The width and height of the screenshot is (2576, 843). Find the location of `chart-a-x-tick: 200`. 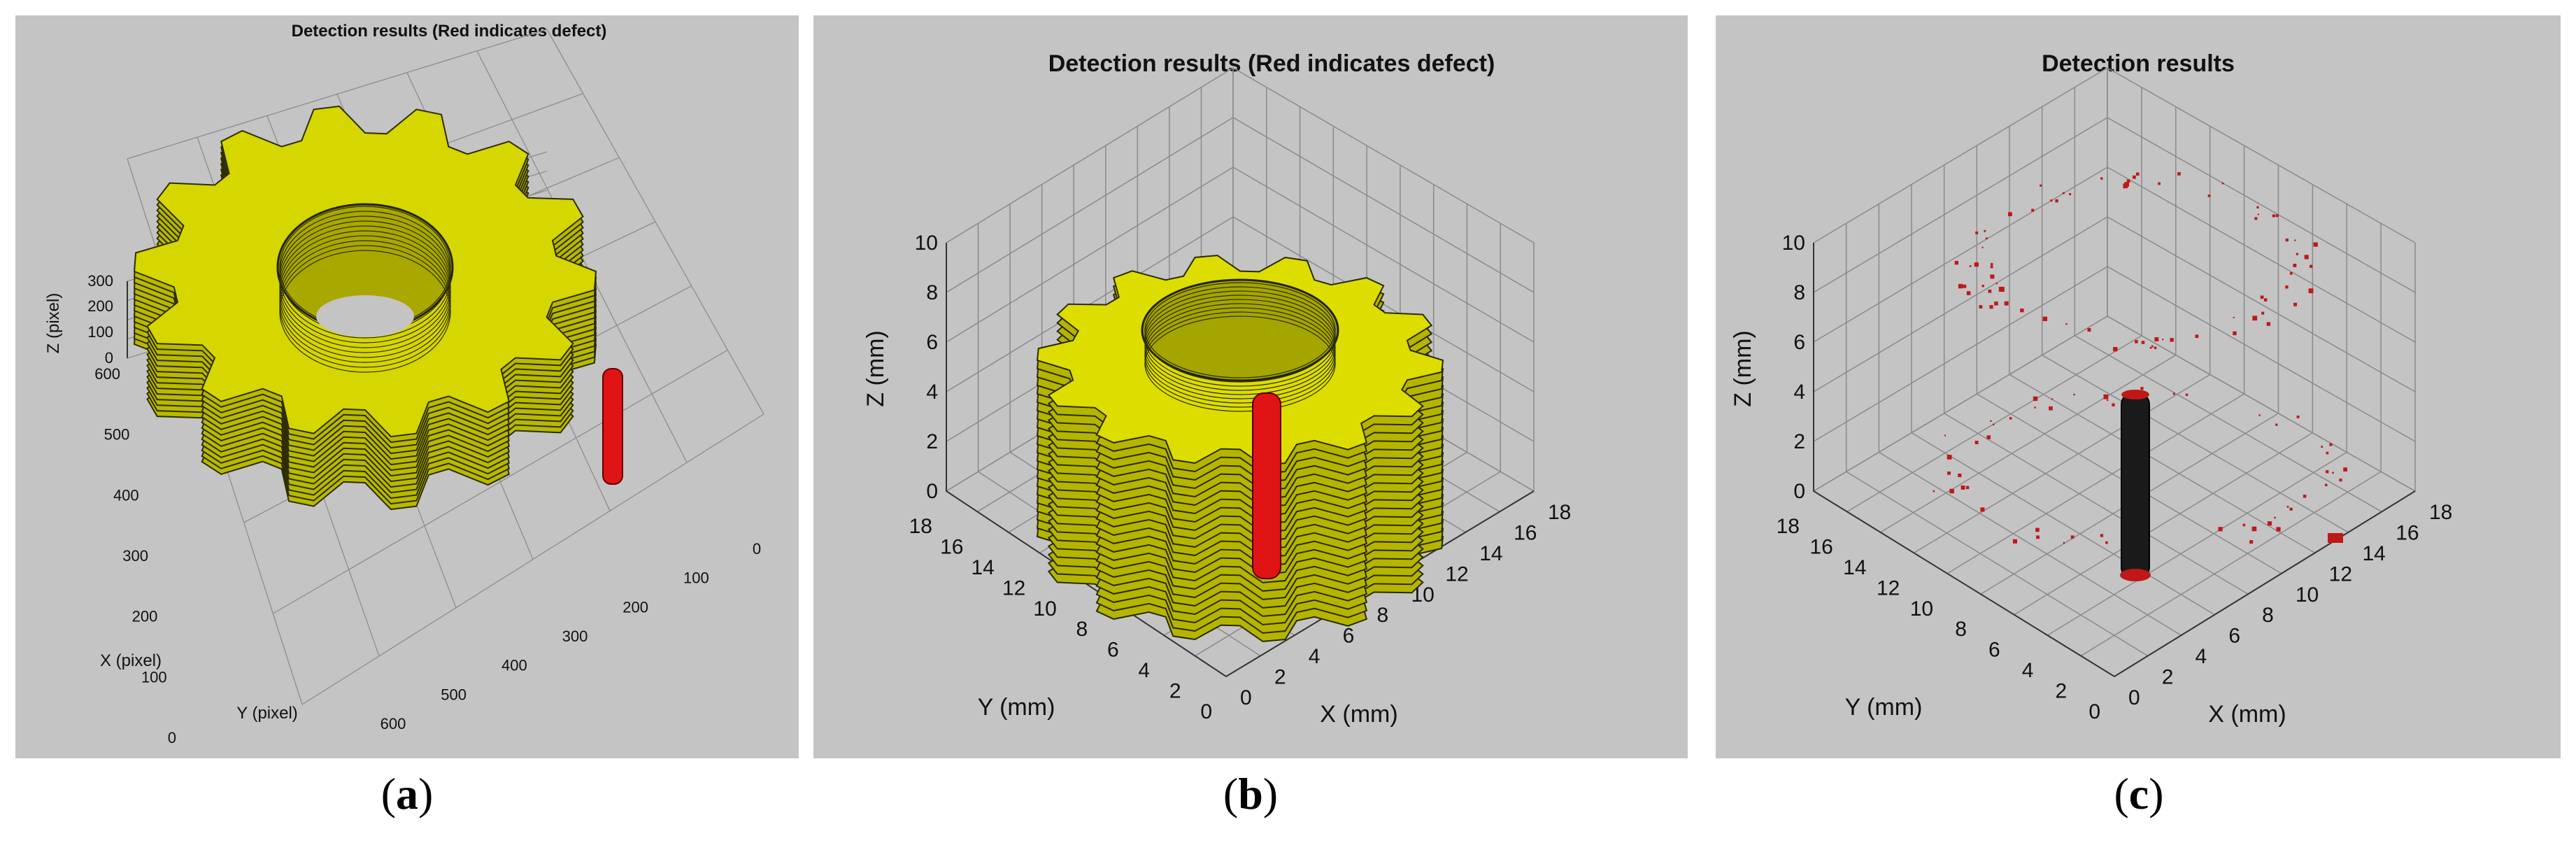

chart-a-x-tick: 200 is located at coordinates (635, 607).